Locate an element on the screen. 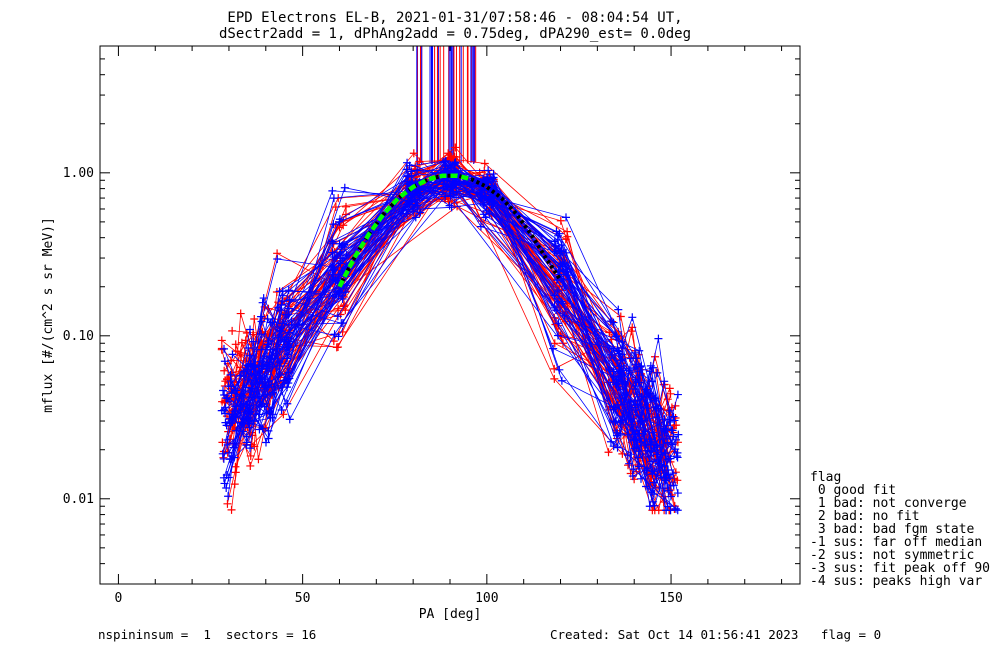 The height and width of the screenshot is (650, 1000). legend-item: -4 sus: peaks high var is located at coordinates (896, 581).